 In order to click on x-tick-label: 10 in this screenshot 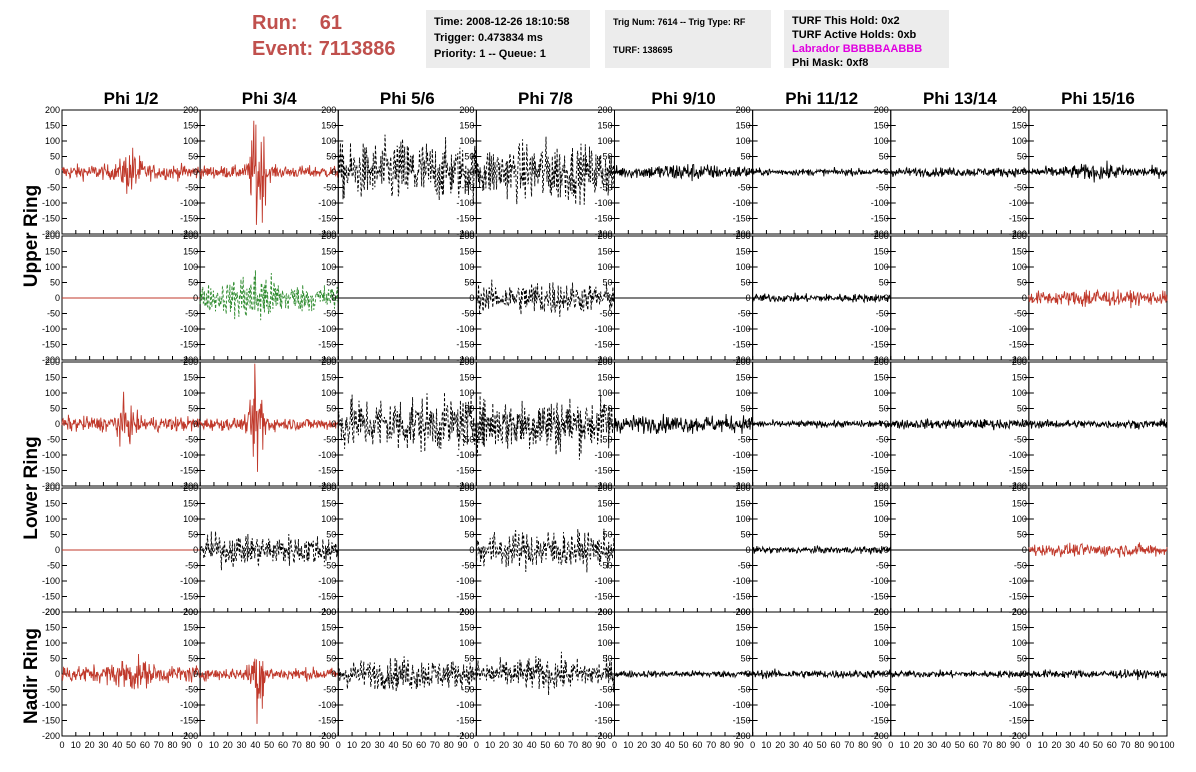, I will do `click(905, 745)`.